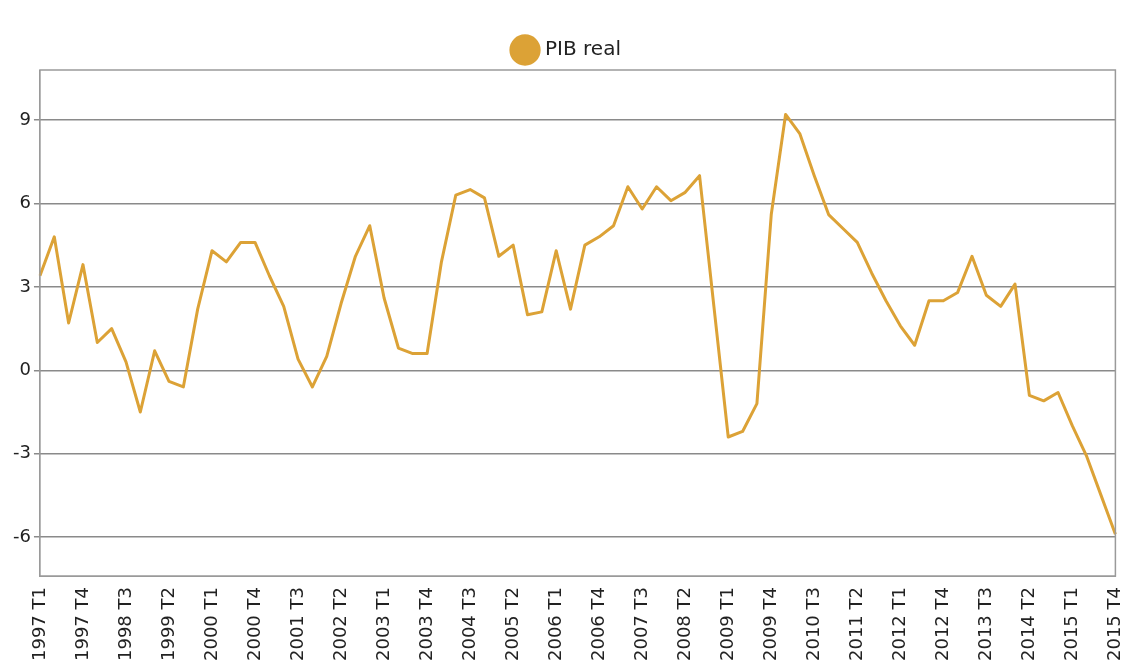 This screenshot has width=1140, height=668. Describe the element at coordinates (425, 624) in the screenshot. I see `x-tick-label: 2003 T4` at that location.